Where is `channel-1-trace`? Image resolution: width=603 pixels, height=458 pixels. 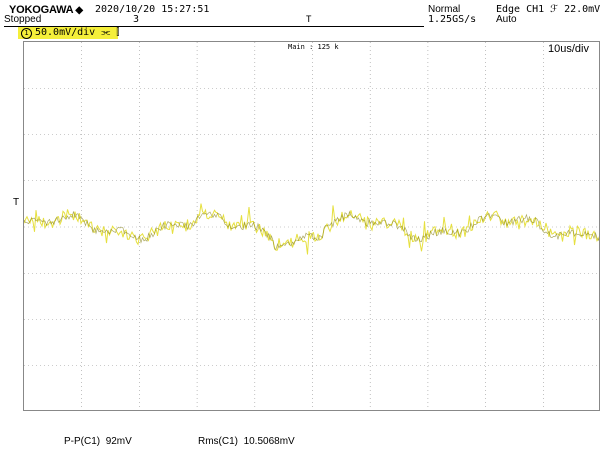 channel-1-trace is located at coordinates (311, 229).